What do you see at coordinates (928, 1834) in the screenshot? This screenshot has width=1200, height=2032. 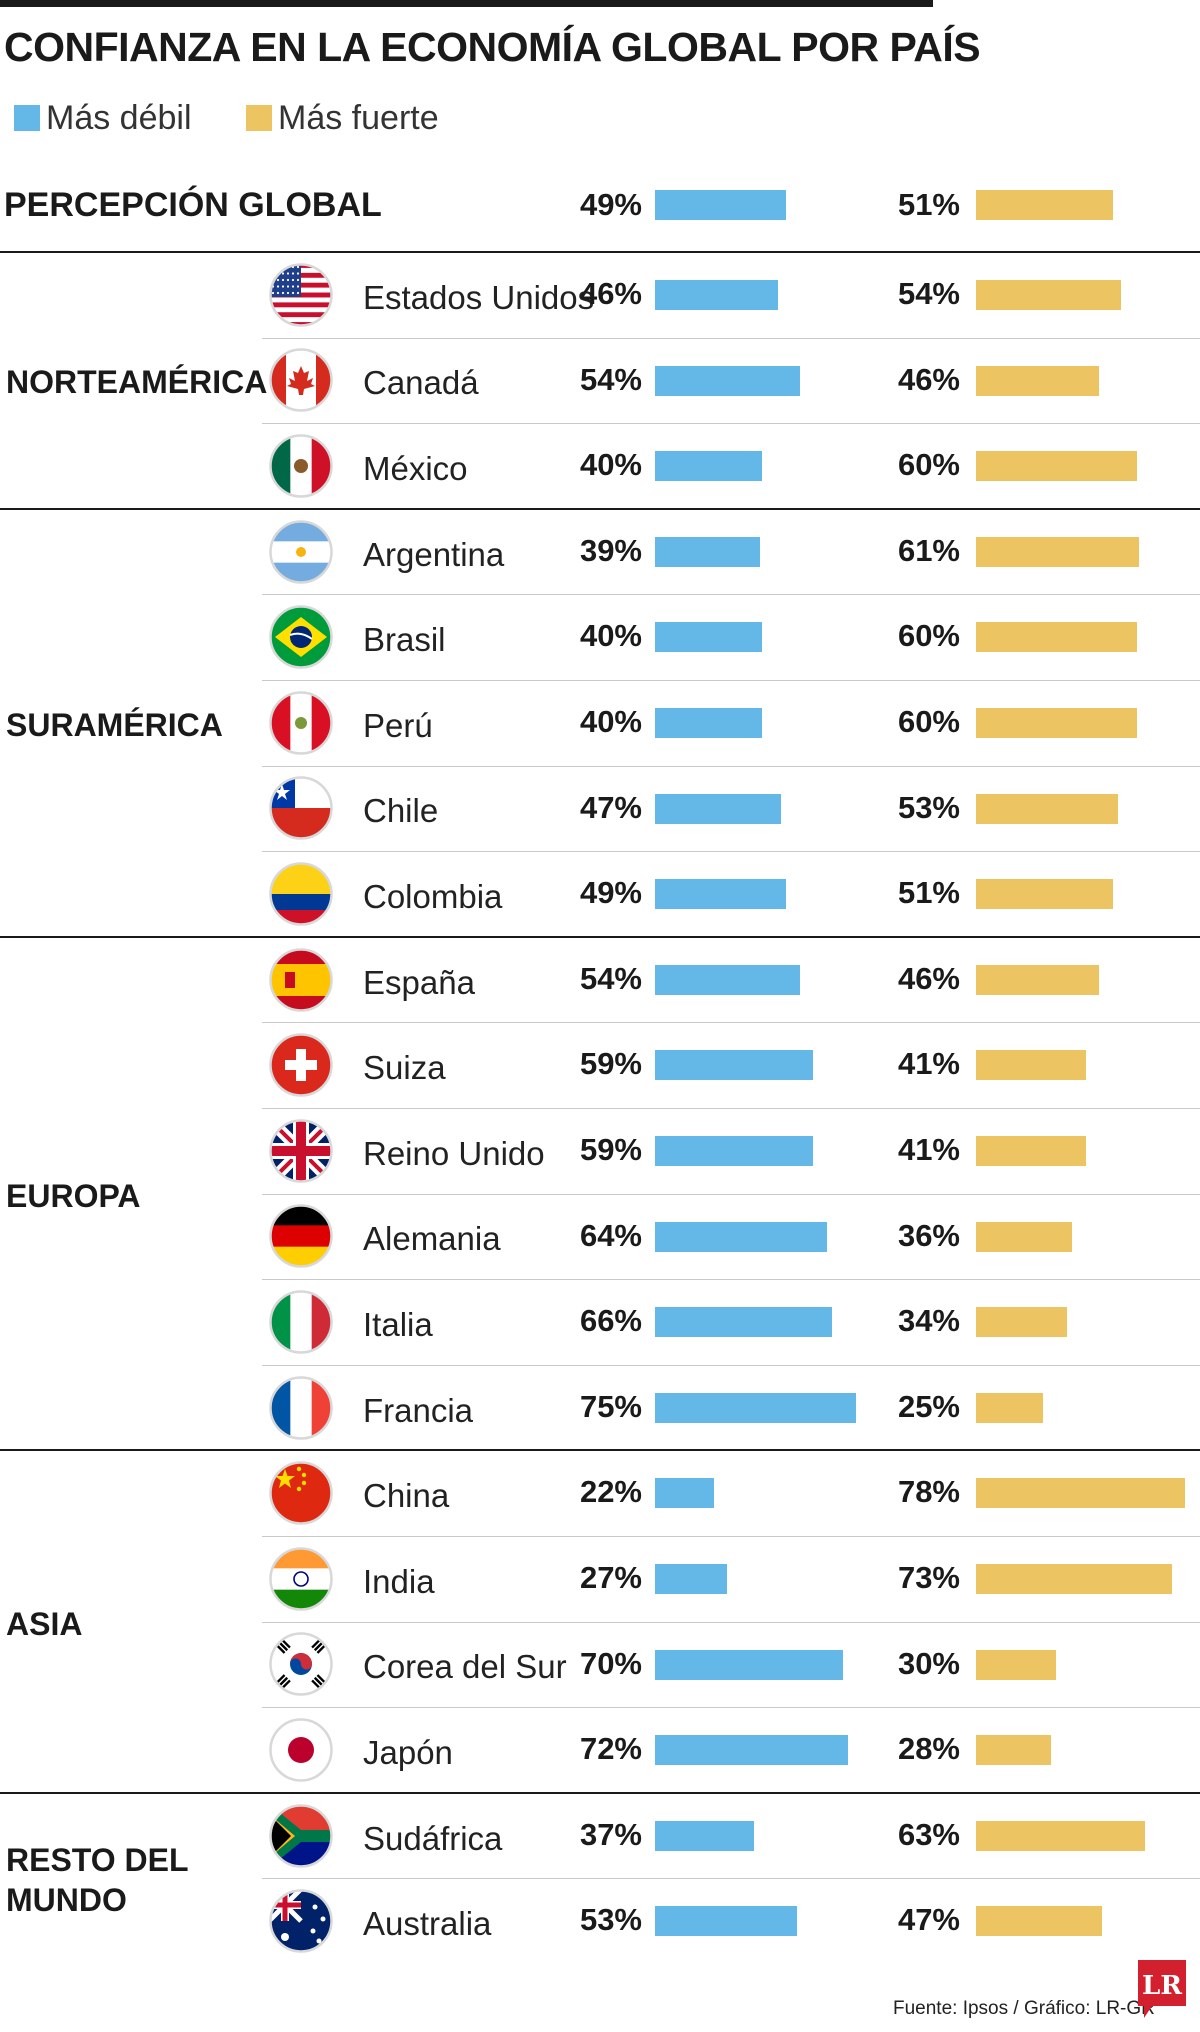 I see `strong-value: 63%` at bounding box center [928, 1834].